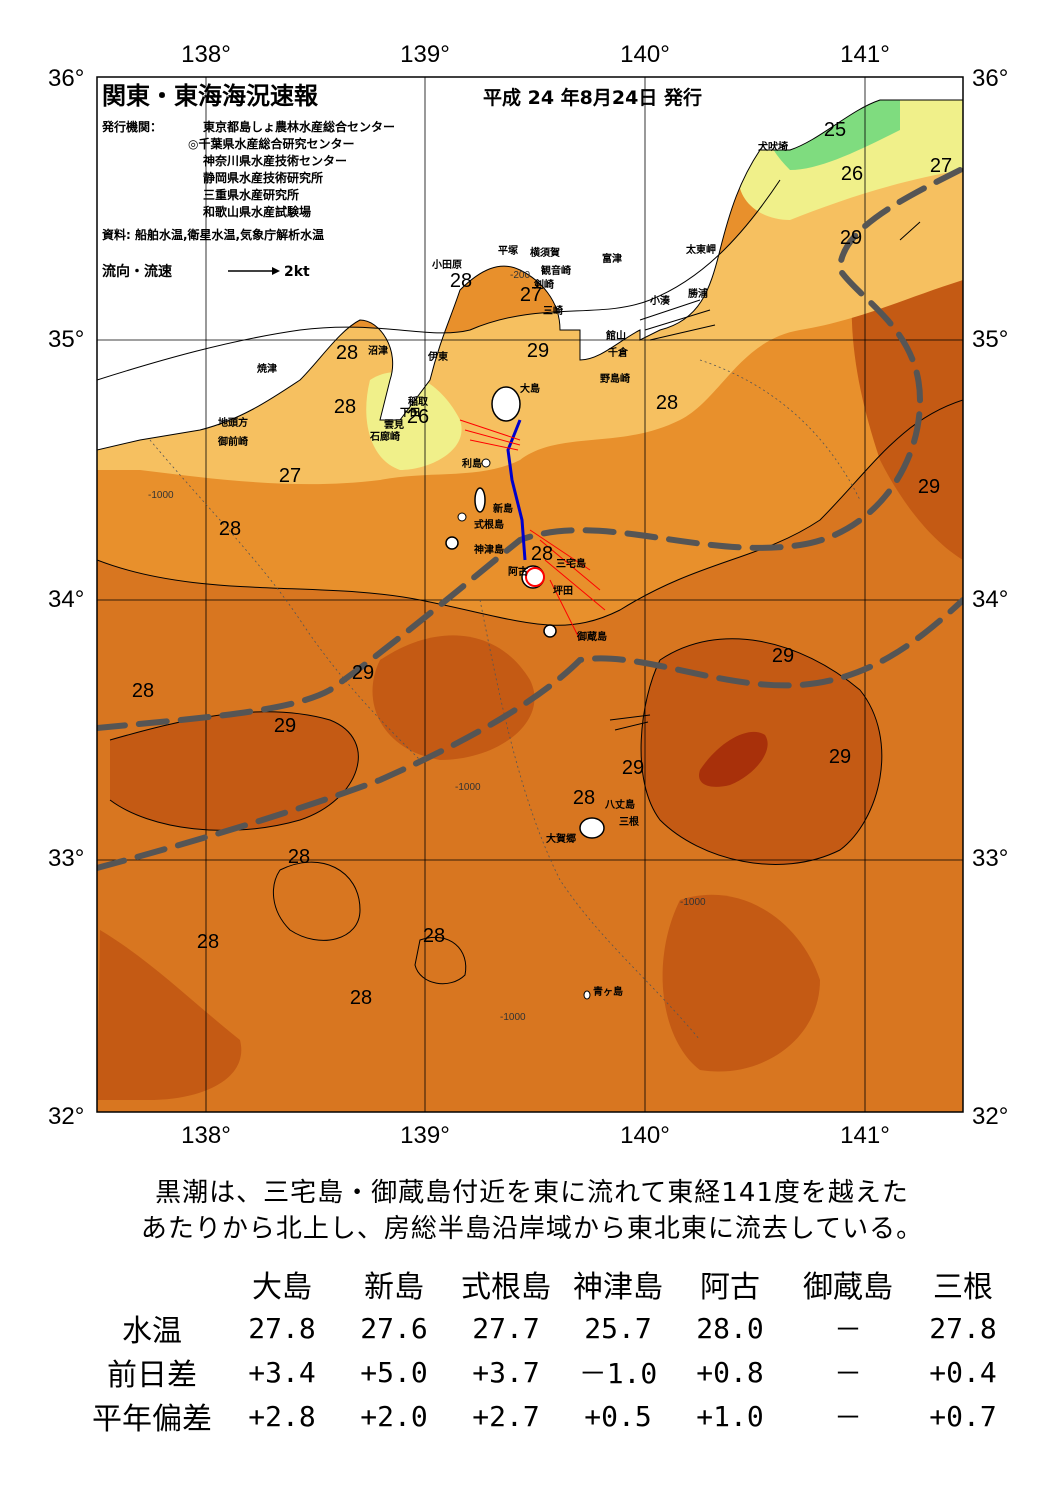 The width and height of the screenshot is (1064, 1503). Describe the element at coordinates (506, 404) in the screenshot. I see `island-oshima` at that location.